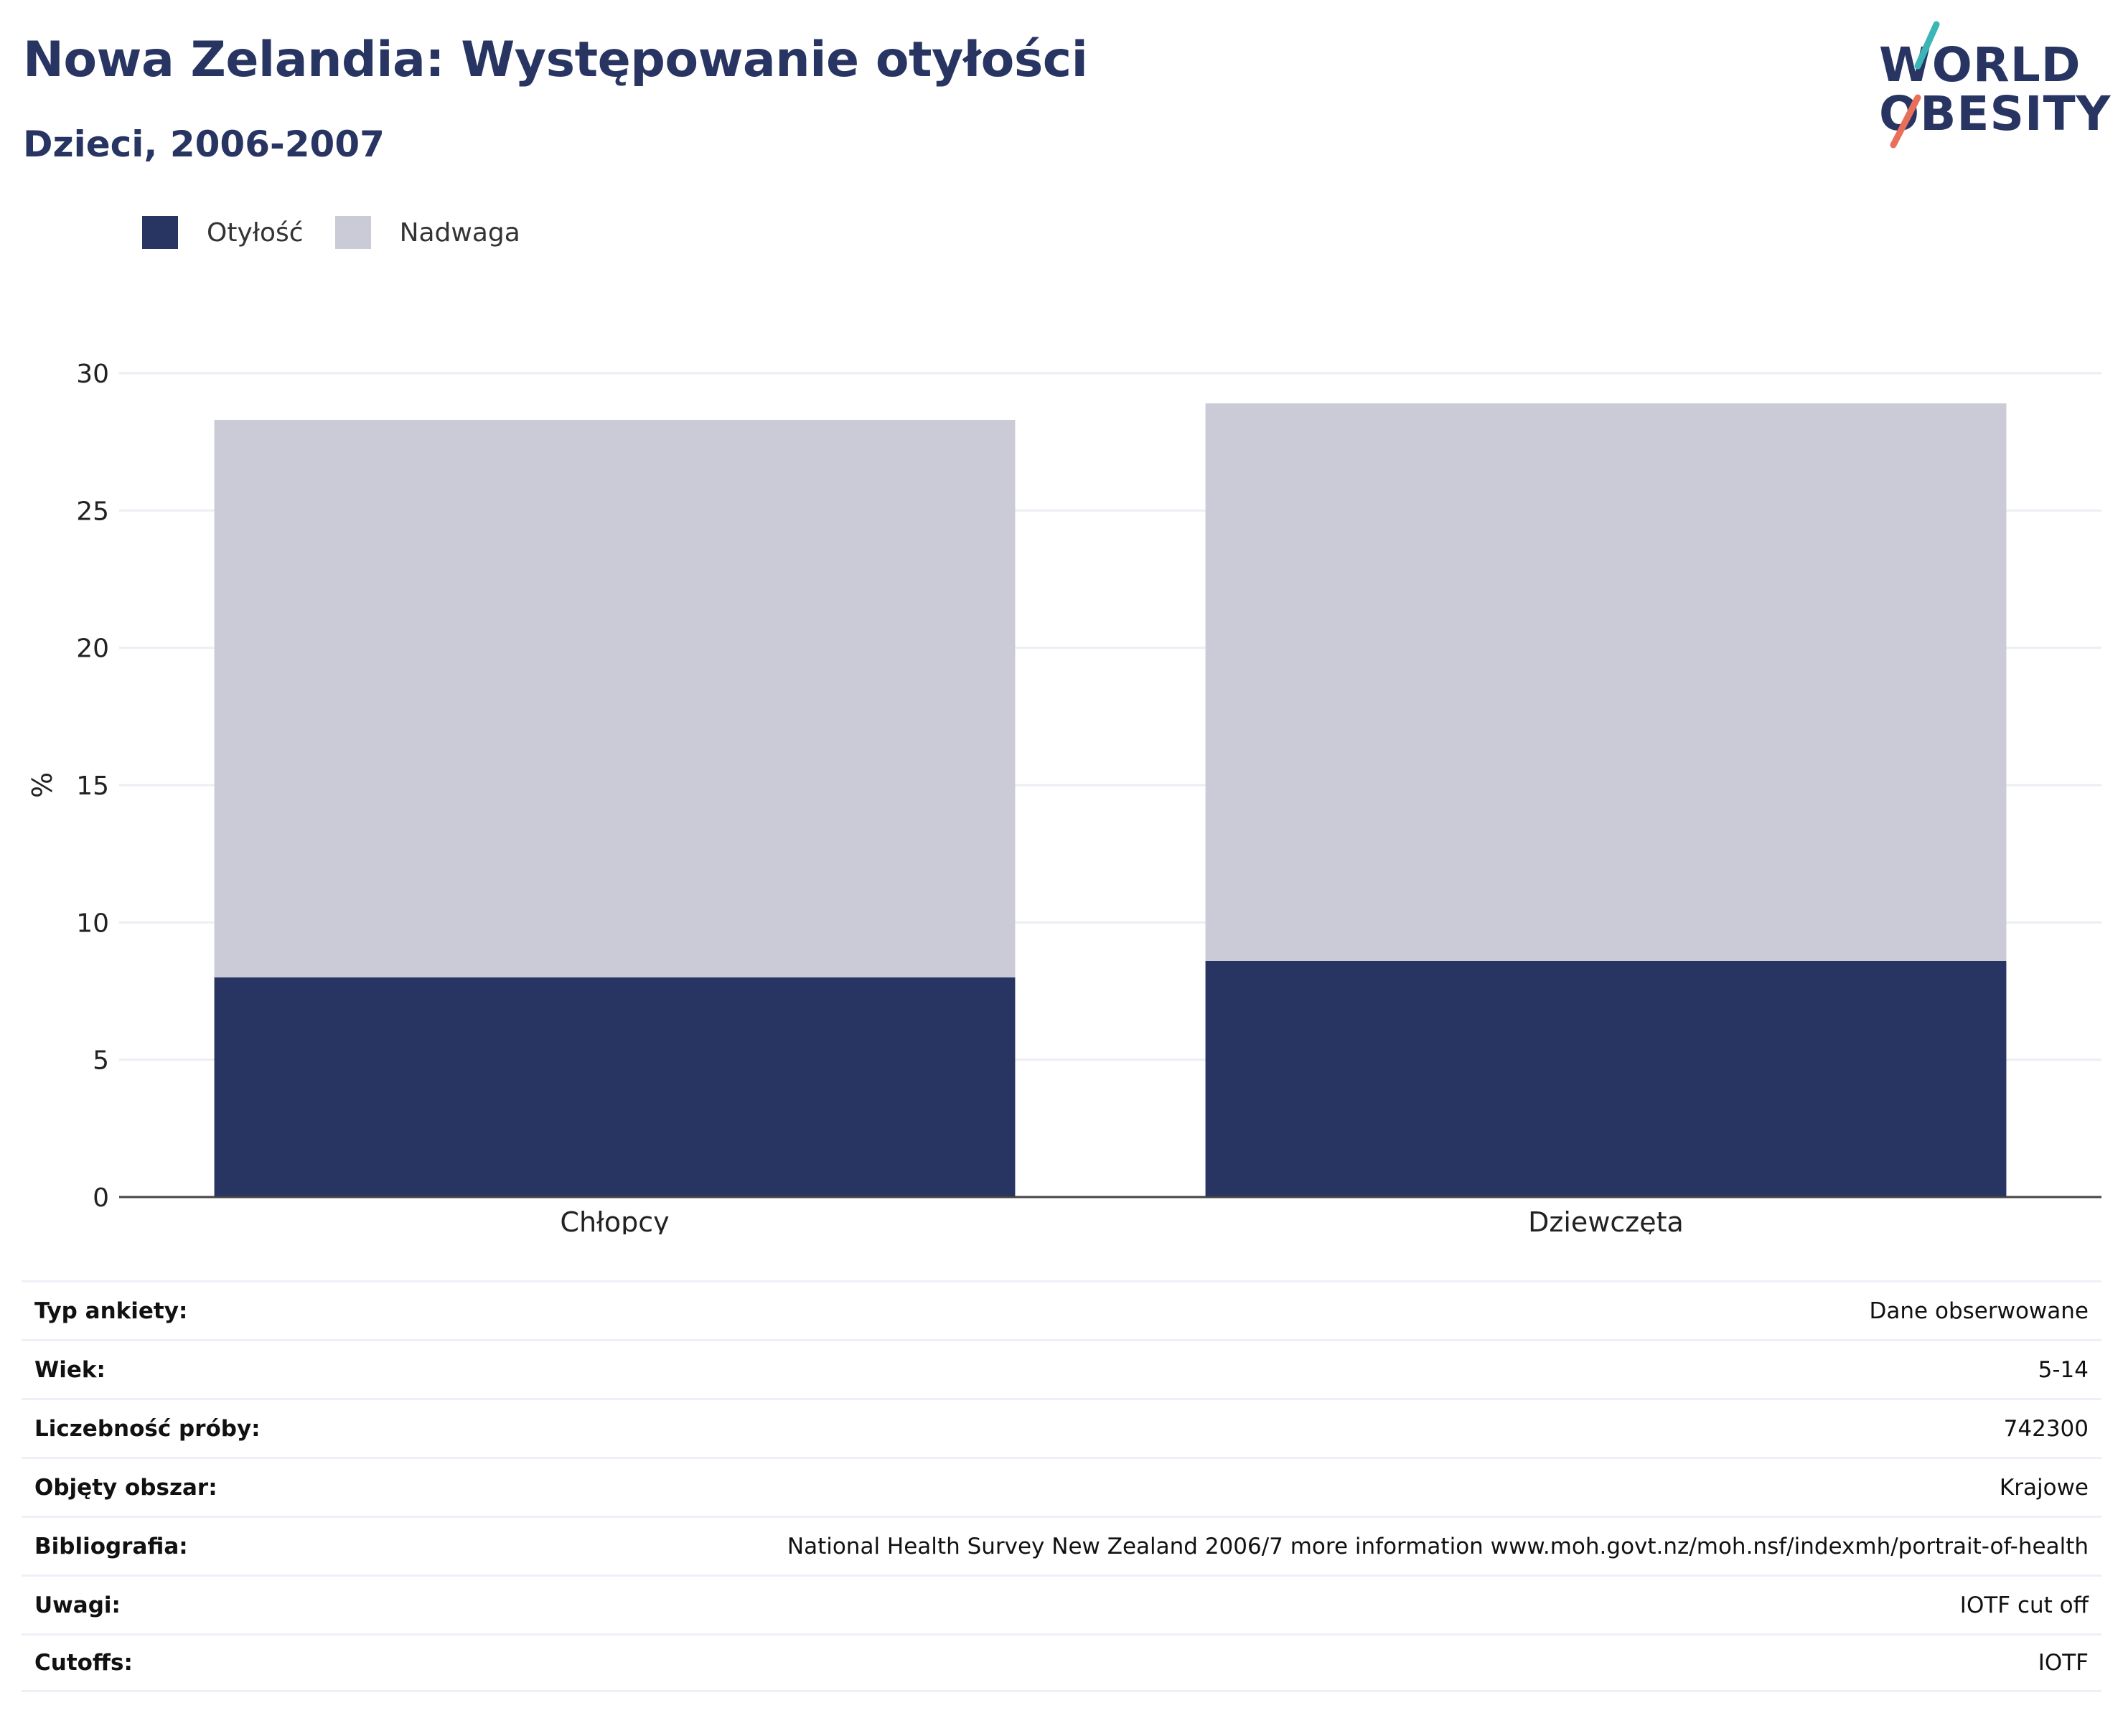 The image size is (2123, 1736). What do you see at coordinates (77, 1605) in the screenshot?
I see `meta-key: Uwagi:` at bounding box center [77, 1605].